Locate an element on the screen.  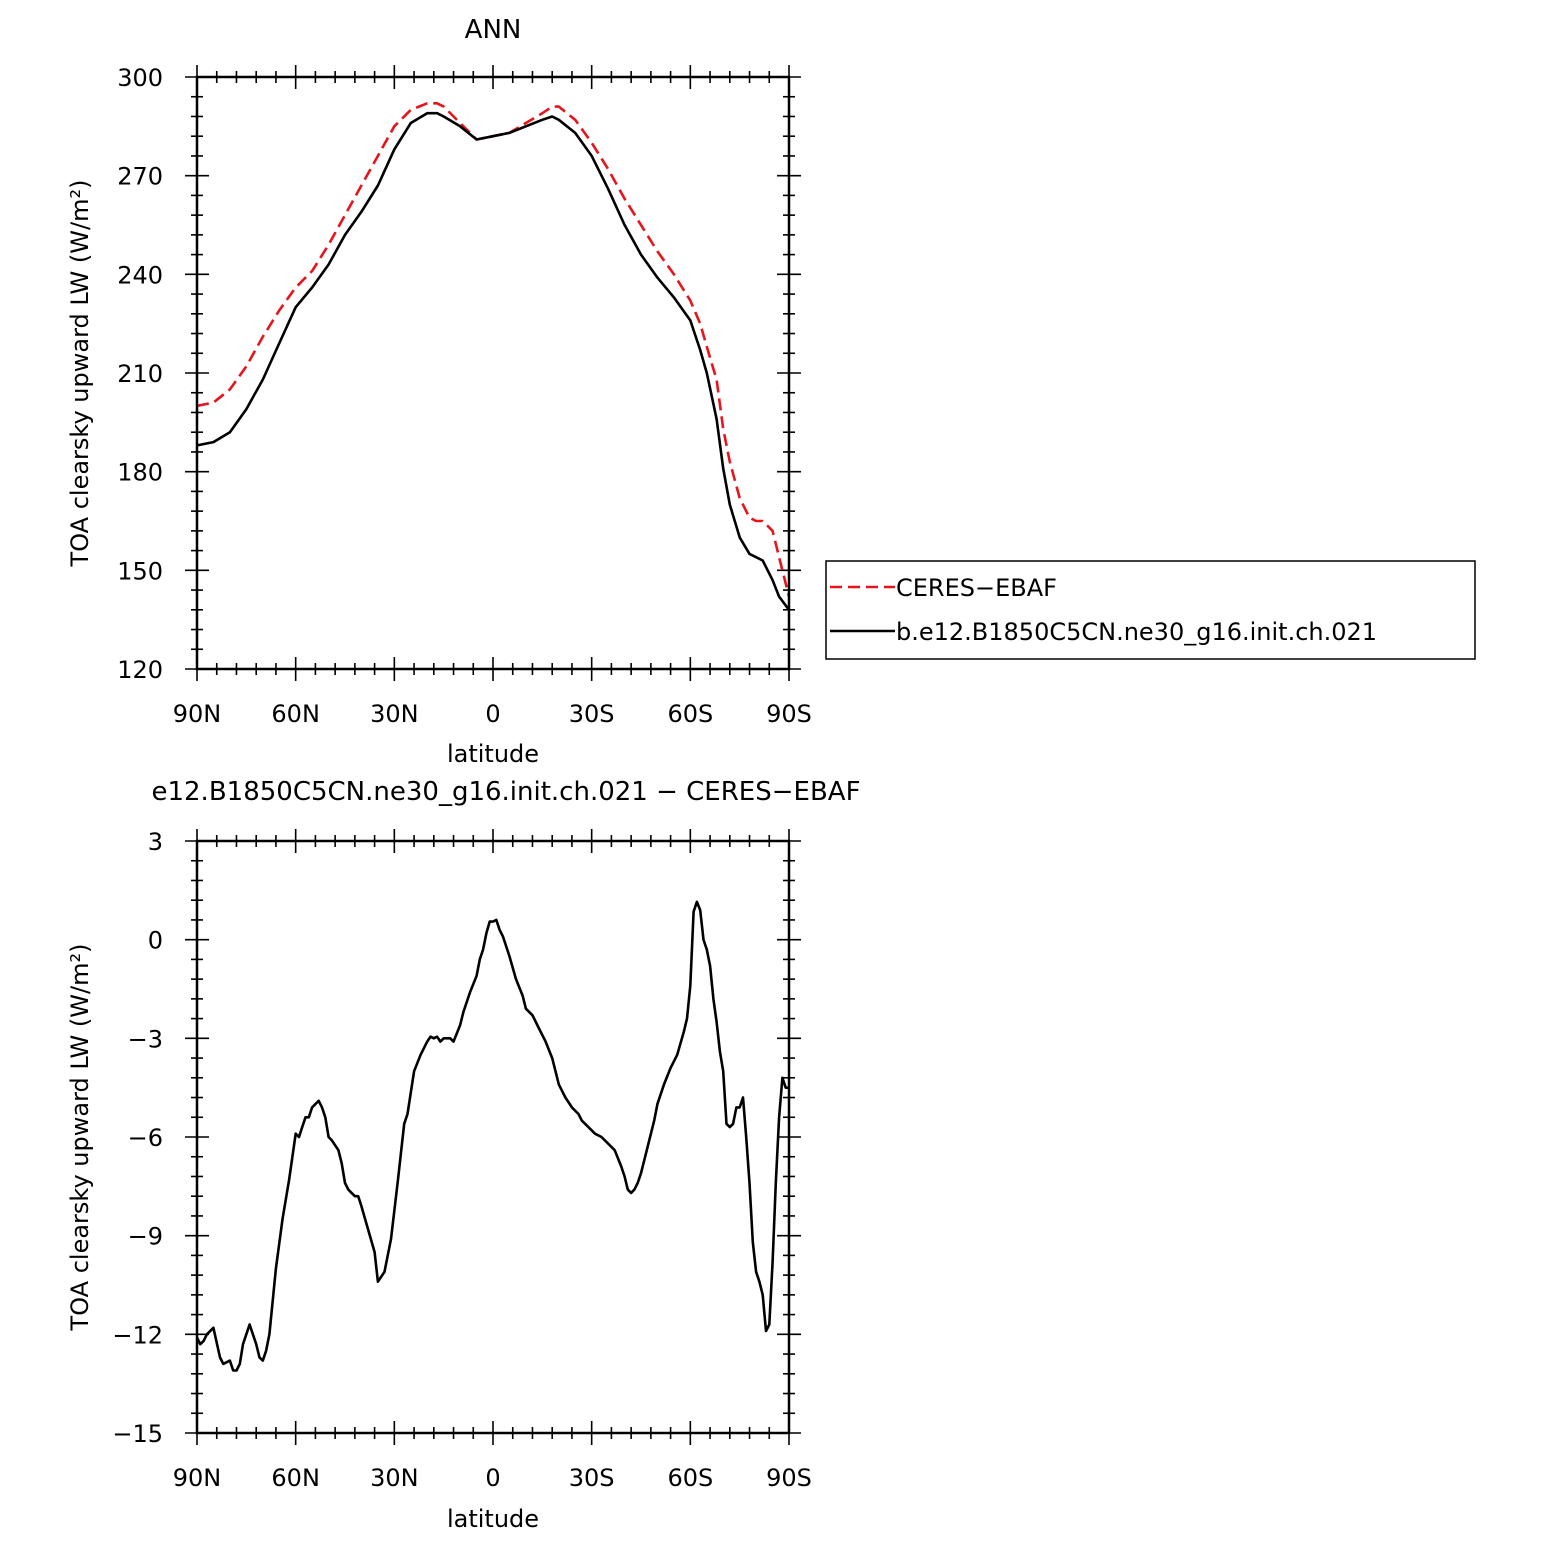
series-line-model is located at coordinates (493, 361).